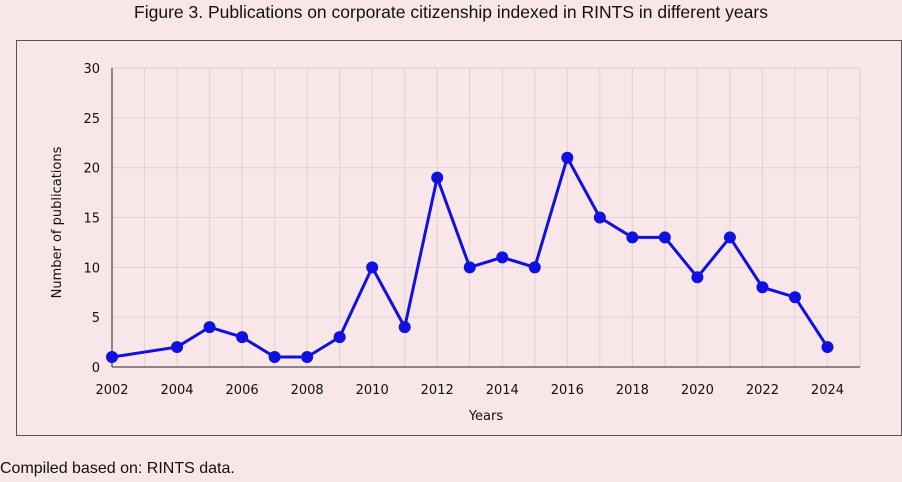 This screenshot has height=482, width=902. What do you see at coordinates (567, 157) in the screenshot?
I see `data-point-2016` at bounding box center [567, 157].